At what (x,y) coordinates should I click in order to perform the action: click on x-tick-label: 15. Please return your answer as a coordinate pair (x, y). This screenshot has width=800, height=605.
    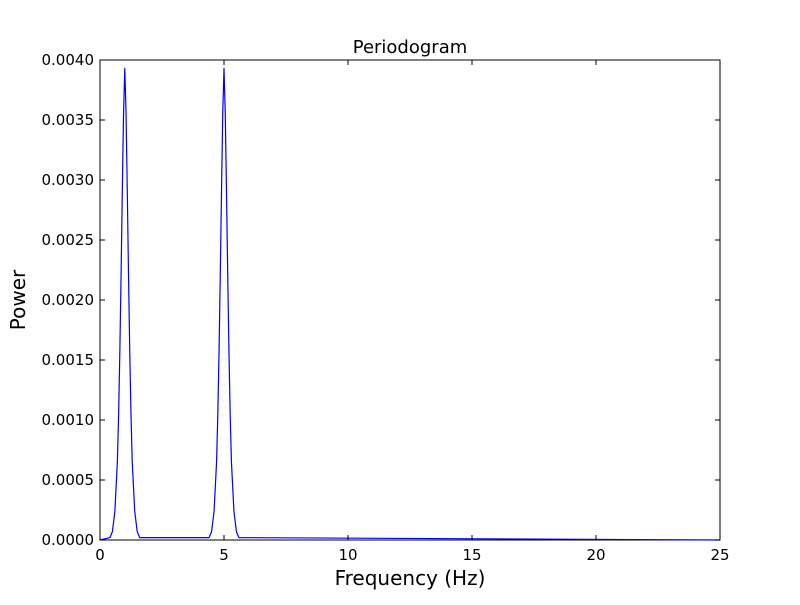
    Looking at the image, I should click on (471, 555).